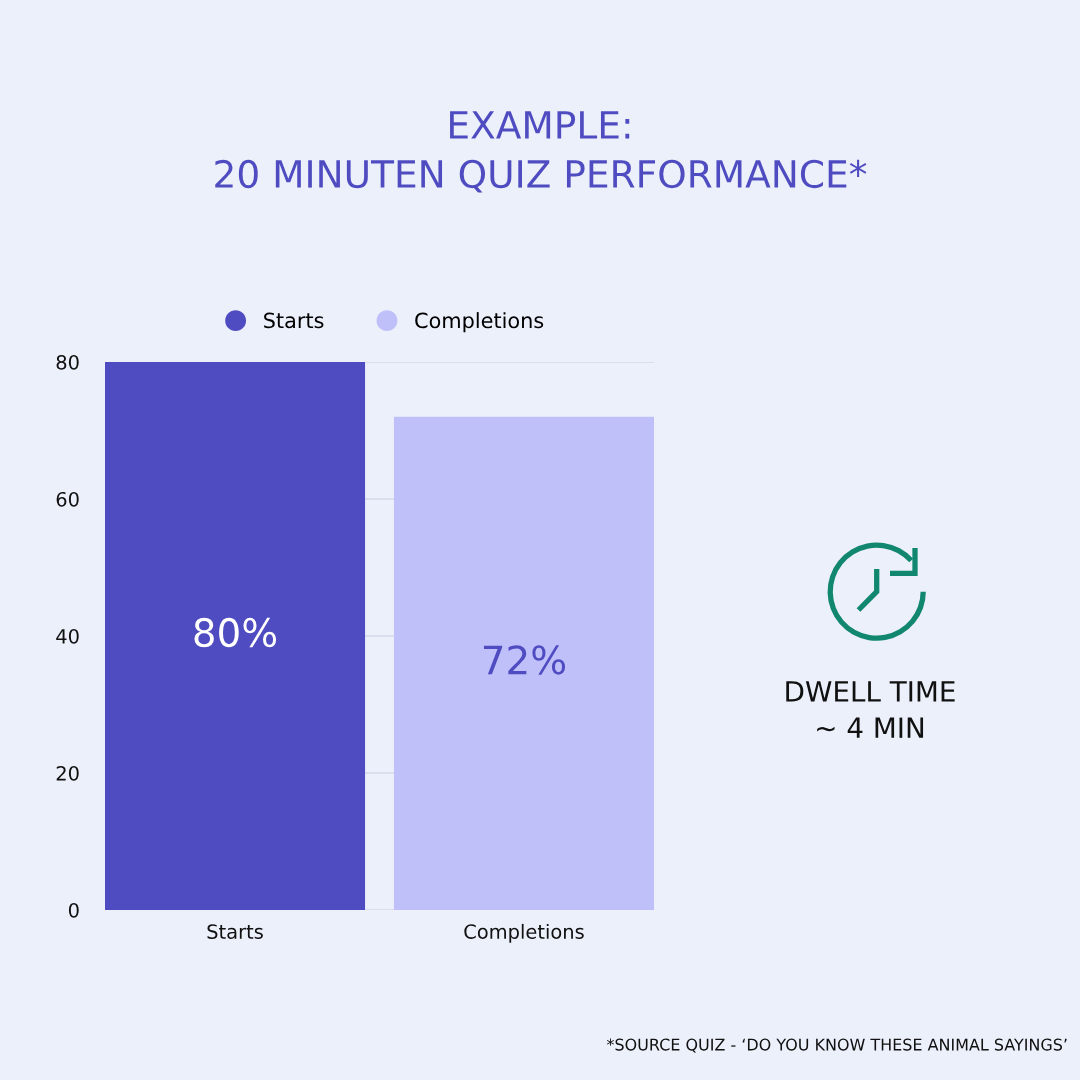 This screenshot has width=1080, height=1080. Describe the element at coordinates (836, 1045) in the screenshot. I see `text: *SOURCE QUIZ - ‘DO YOU KNOW THESE ANIMAL SAYINGS’` at that location.